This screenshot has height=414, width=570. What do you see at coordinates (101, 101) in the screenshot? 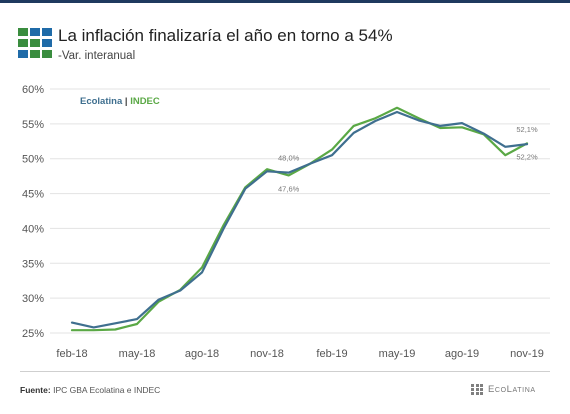
I see `legend-entry-ecolatina: Ecolatina` at bounding box center [101, 101].